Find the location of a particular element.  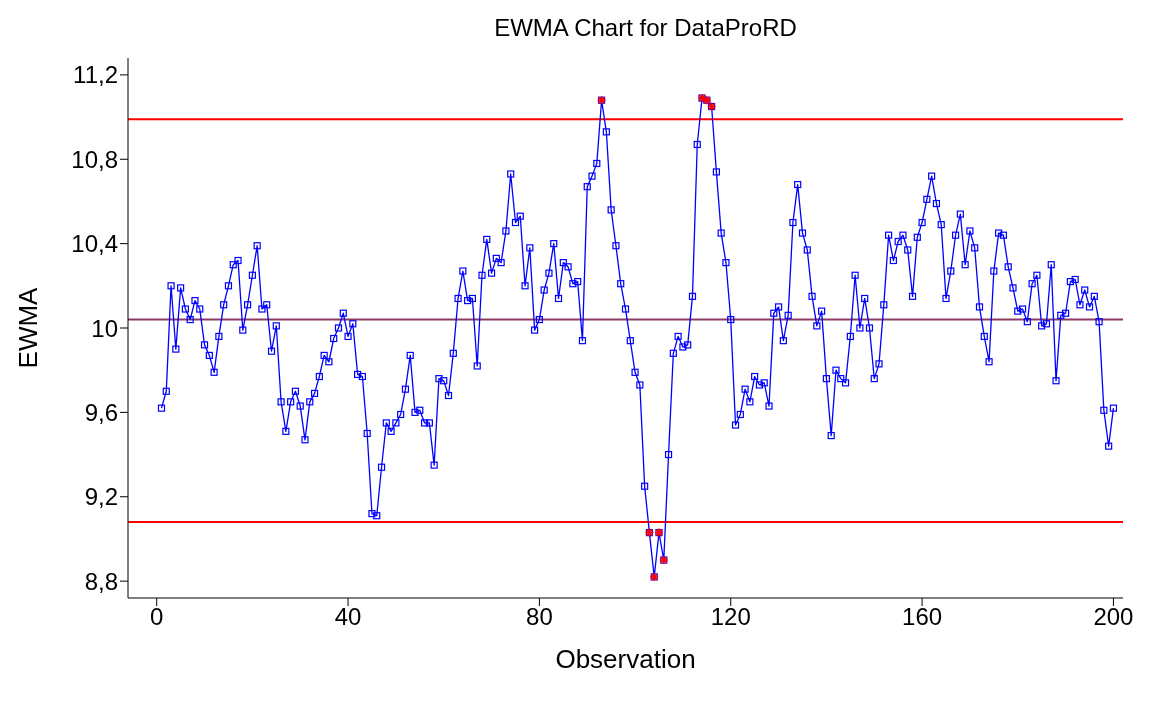

y-tick-label: 9,2 is located at coordinates (101, 497).